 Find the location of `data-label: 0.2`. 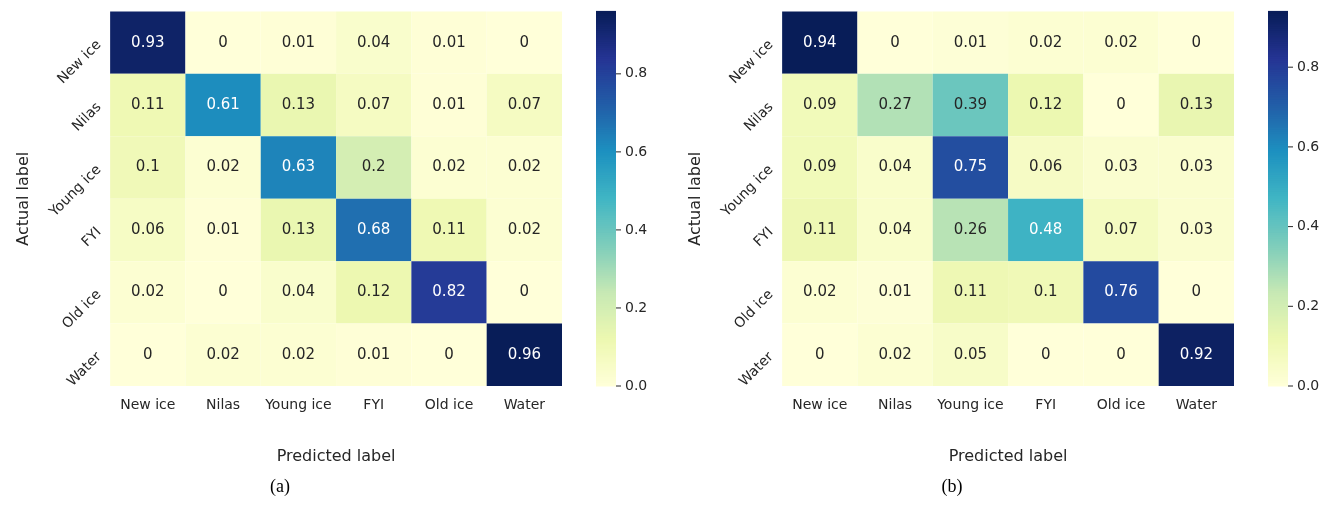

data-label: 0.2 is located at coordinates (373, 166).